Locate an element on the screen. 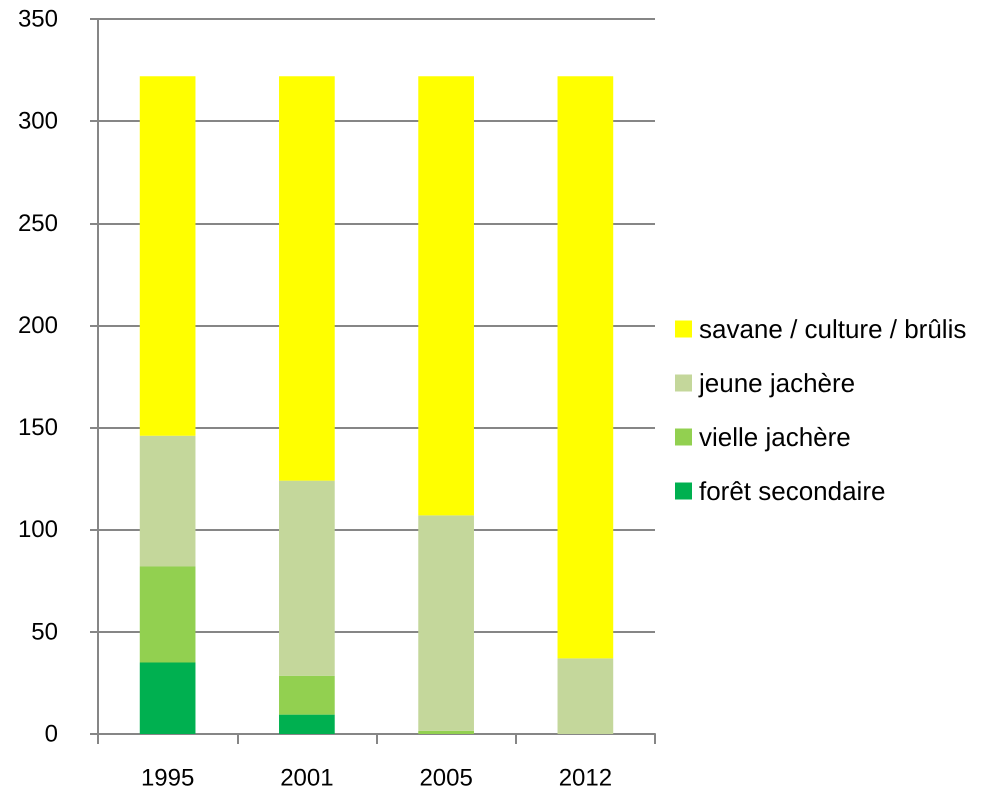 Image resolution: width=984 pixels, height=795 pixels. x-tick-label: 2012 is located at coordinates (585, 778).